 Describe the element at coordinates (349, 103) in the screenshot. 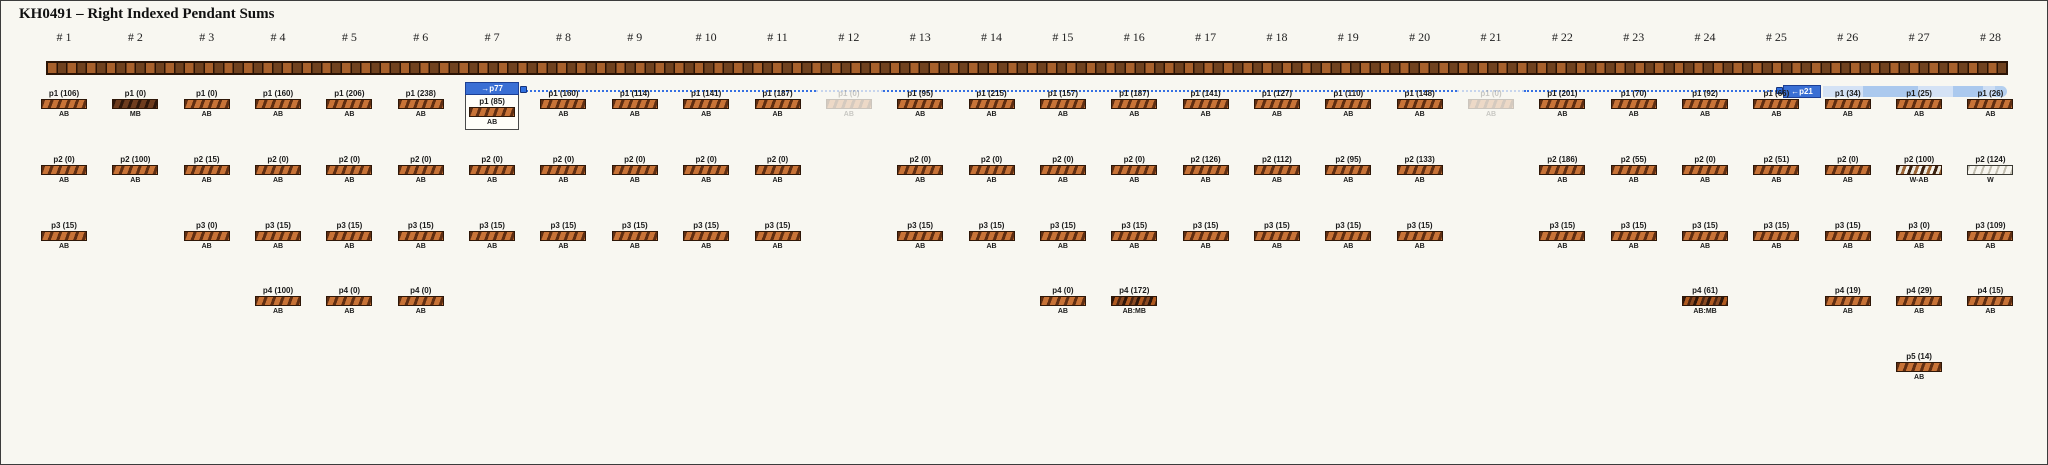

I see `pendant-cell: p1 (206) AB` at that location.